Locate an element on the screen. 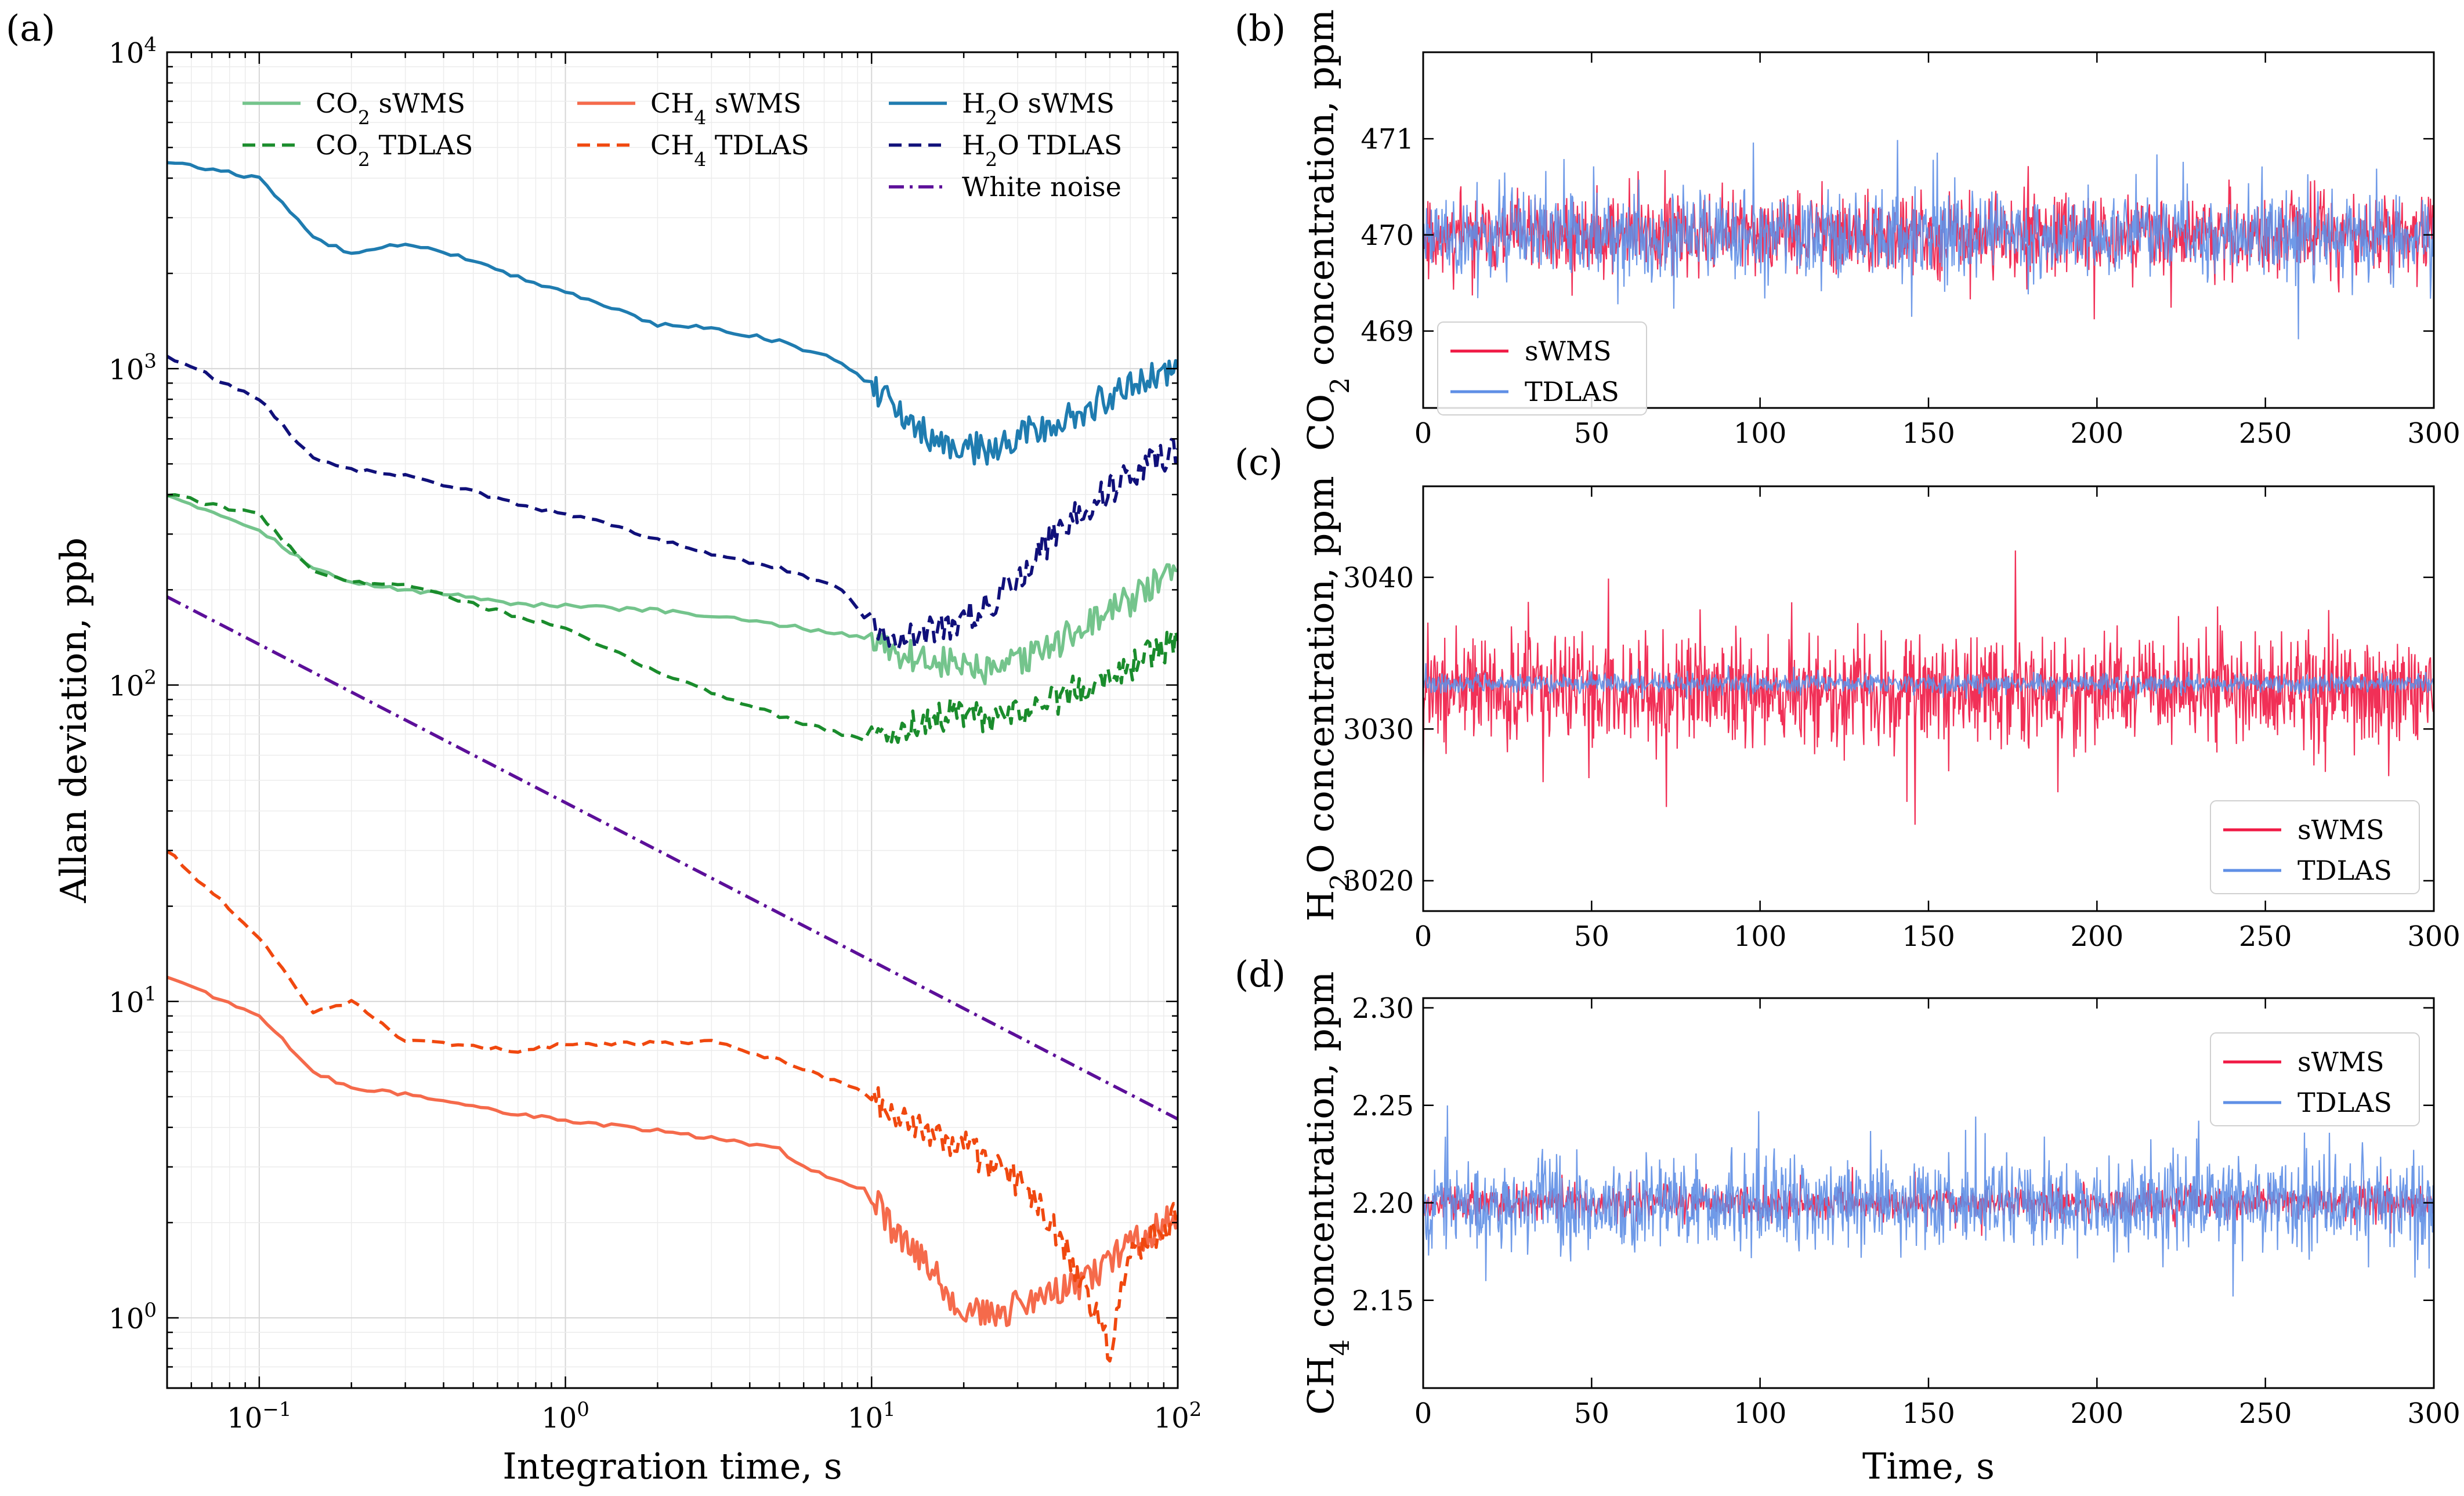  series-line-white-noise is located at coordinates (672, 858).